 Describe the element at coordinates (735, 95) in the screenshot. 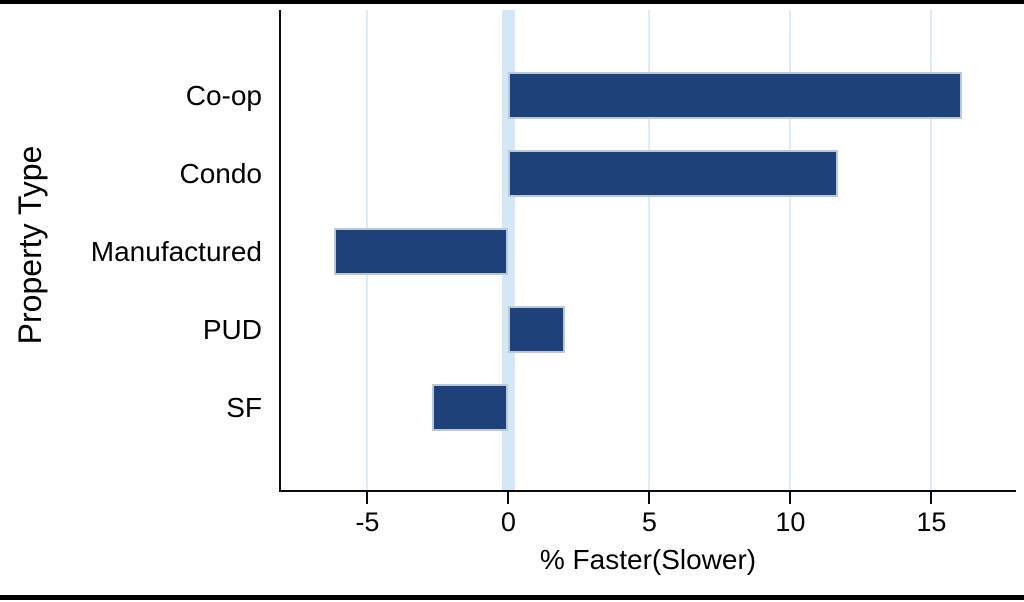

I see `bar-co-op` at that location.